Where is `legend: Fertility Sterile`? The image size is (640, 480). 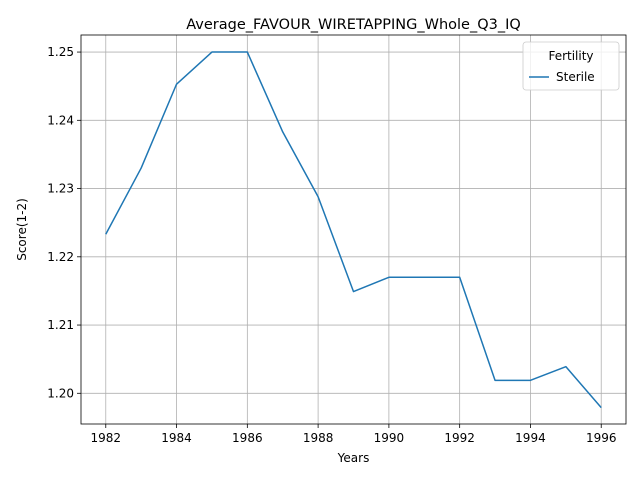
legend: Fertility Sterile is located at coordinates (571, 66).